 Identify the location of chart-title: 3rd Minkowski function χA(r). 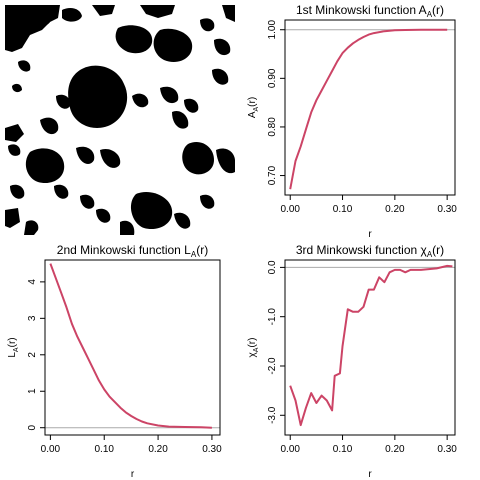
(370, 251).